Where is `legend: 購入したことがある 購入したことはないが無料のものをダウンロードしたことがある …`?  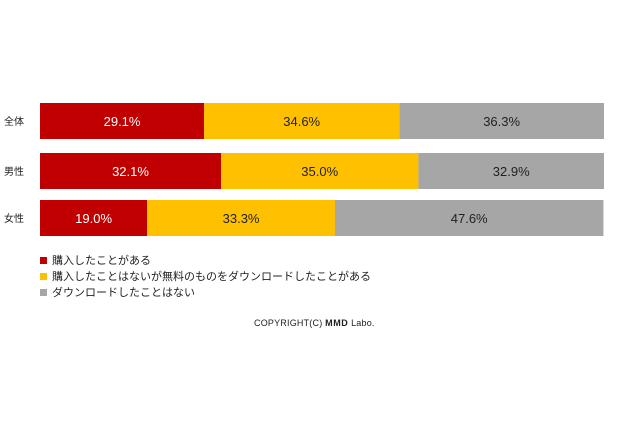
legend: 購入したことがある 購入したことはないが無料のものをダウンロードしたことがある … is located at coordinates (205, 277).